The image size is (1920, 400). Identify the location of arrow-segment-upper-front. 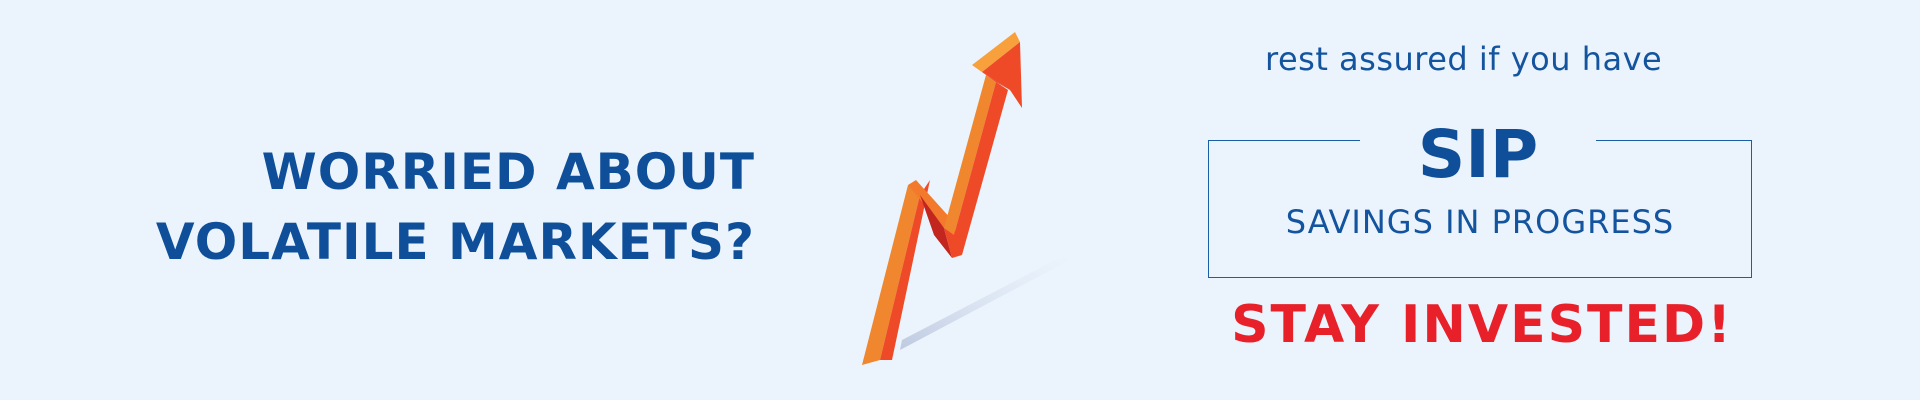
(981, 168).